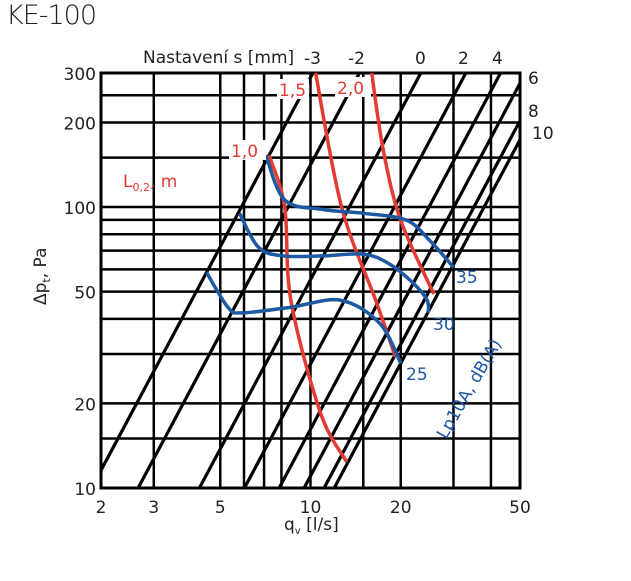  What do you see at coordinates (444, 325) in the screenshot?
I see `noise-curve-label: 30` at bounding box center [444, 325].